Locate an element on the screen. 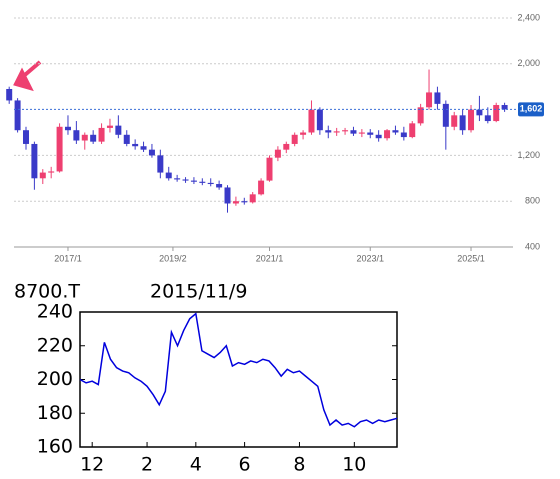 This screenshot has height=479, width=560. price-line is located at coordinates (238, 370).